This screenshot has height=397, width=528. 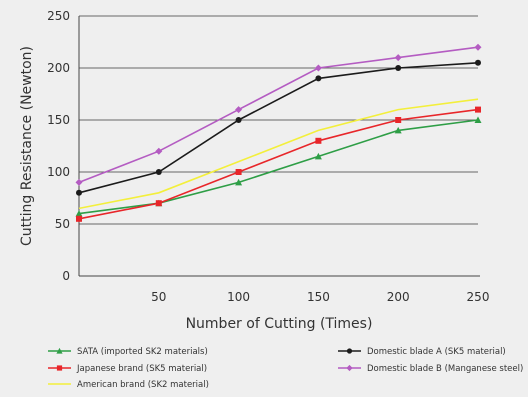 What do you see at coordinates (62, 224) in the screenshot?
I see `y-tick-label: 50` at bounding box center [62, 224].